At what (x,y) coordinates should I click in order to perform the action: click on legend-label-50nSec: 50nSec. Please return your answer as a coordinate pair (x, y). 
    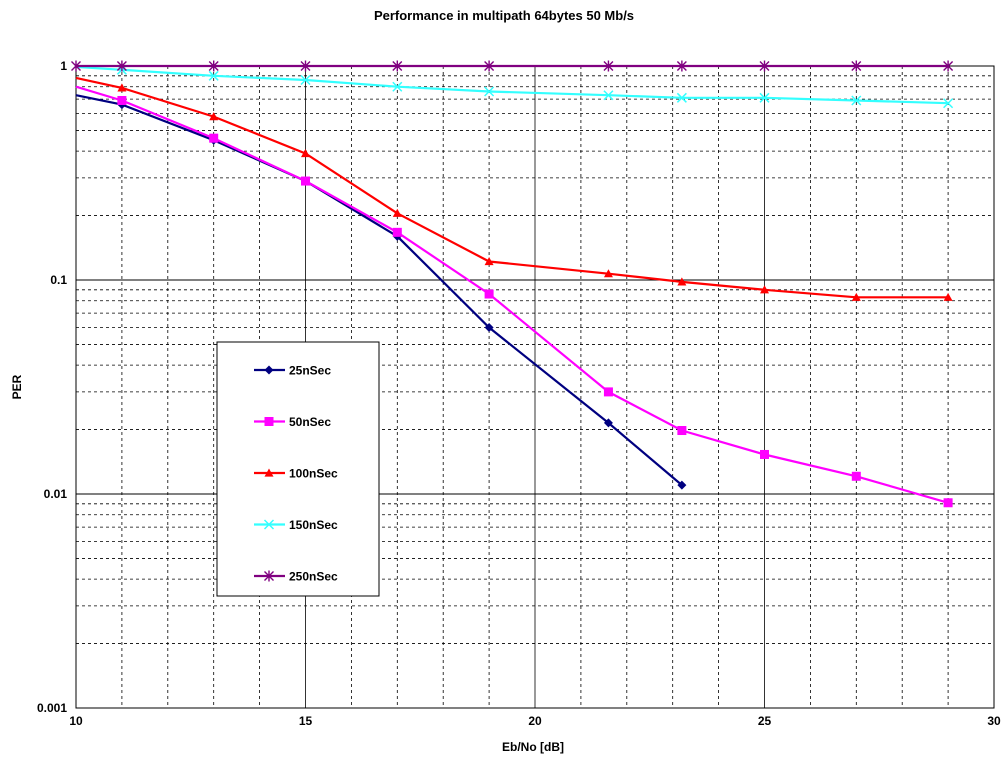
    Looking at the image, I should click on (310, 422).